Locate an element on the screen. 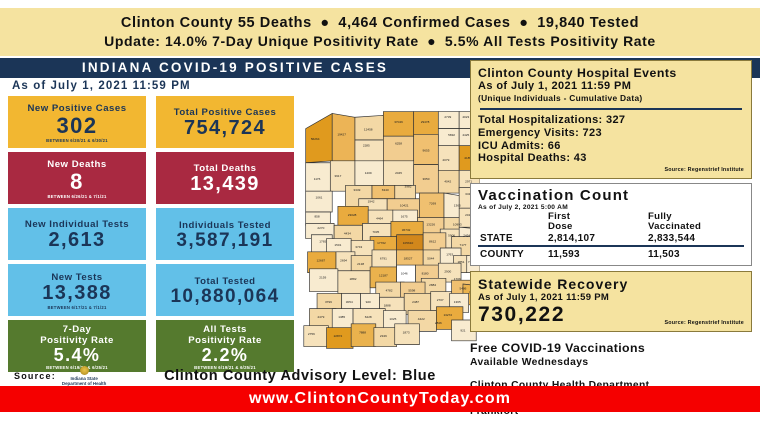 The image size is (760, 428). stat-date-range: BETWEEN 6/17/21 & 7/1/21 is located at coordinates (77, 307).